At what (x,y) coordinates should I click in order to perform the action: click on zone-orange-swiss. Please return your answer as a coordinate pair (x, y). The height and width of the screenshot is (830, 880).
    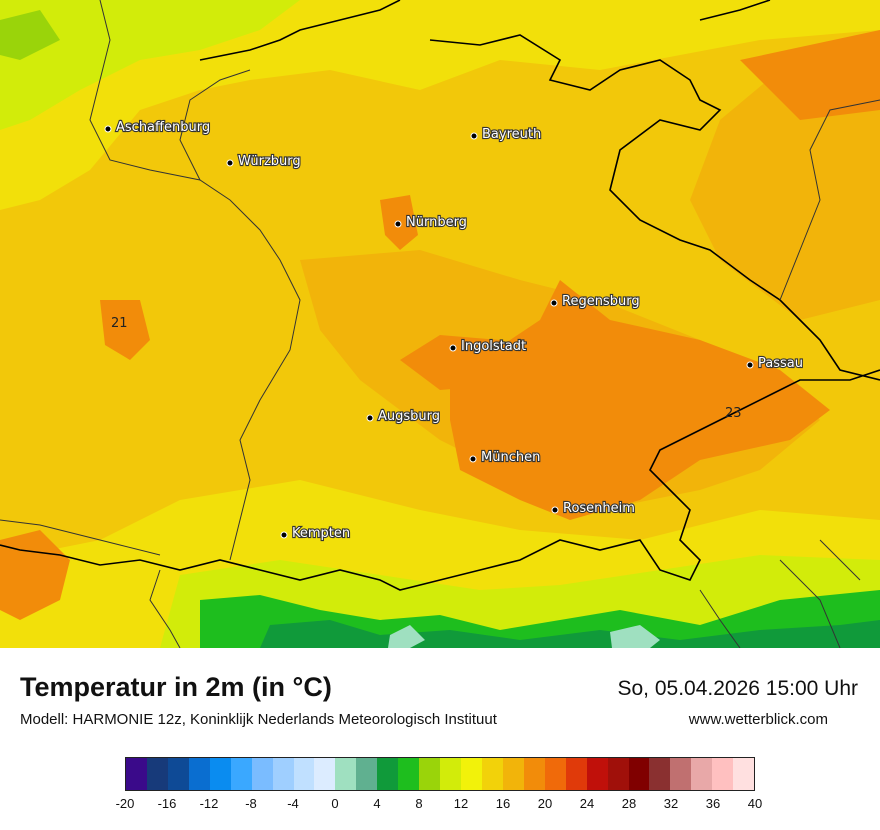
    Looking at the image, I should click on (35, 575).